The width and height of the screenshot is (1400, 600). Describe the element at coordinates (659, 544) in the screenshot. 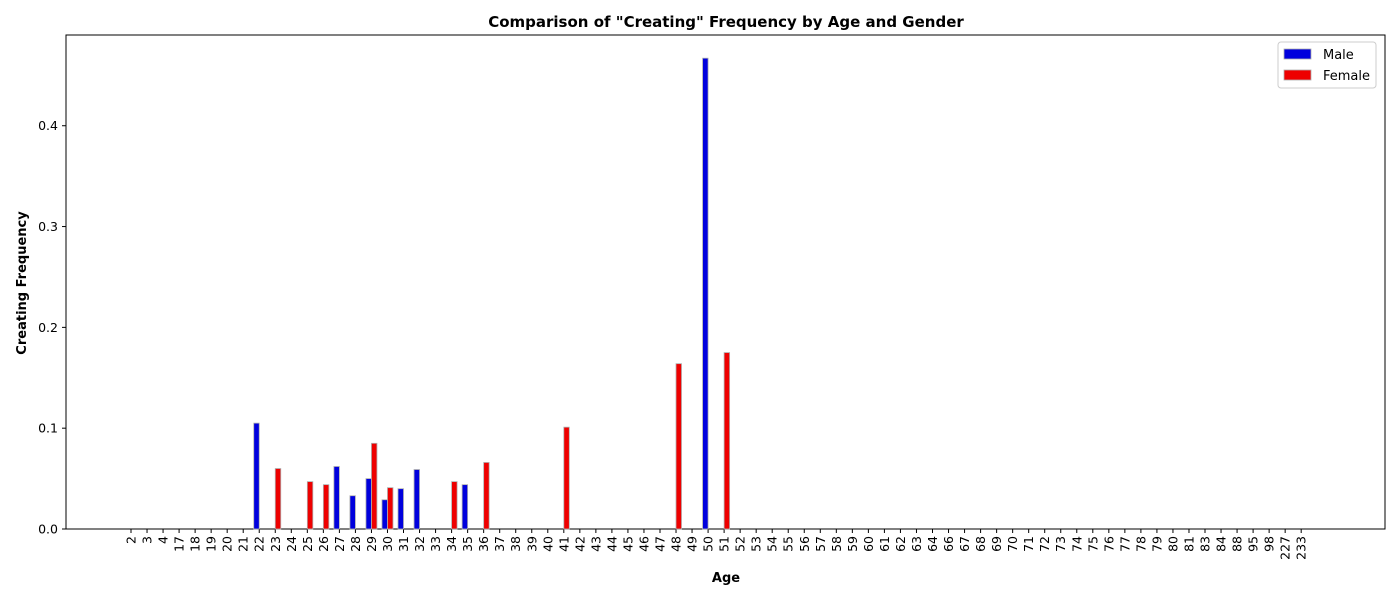

I see `x-tick-label: 47` at that location.